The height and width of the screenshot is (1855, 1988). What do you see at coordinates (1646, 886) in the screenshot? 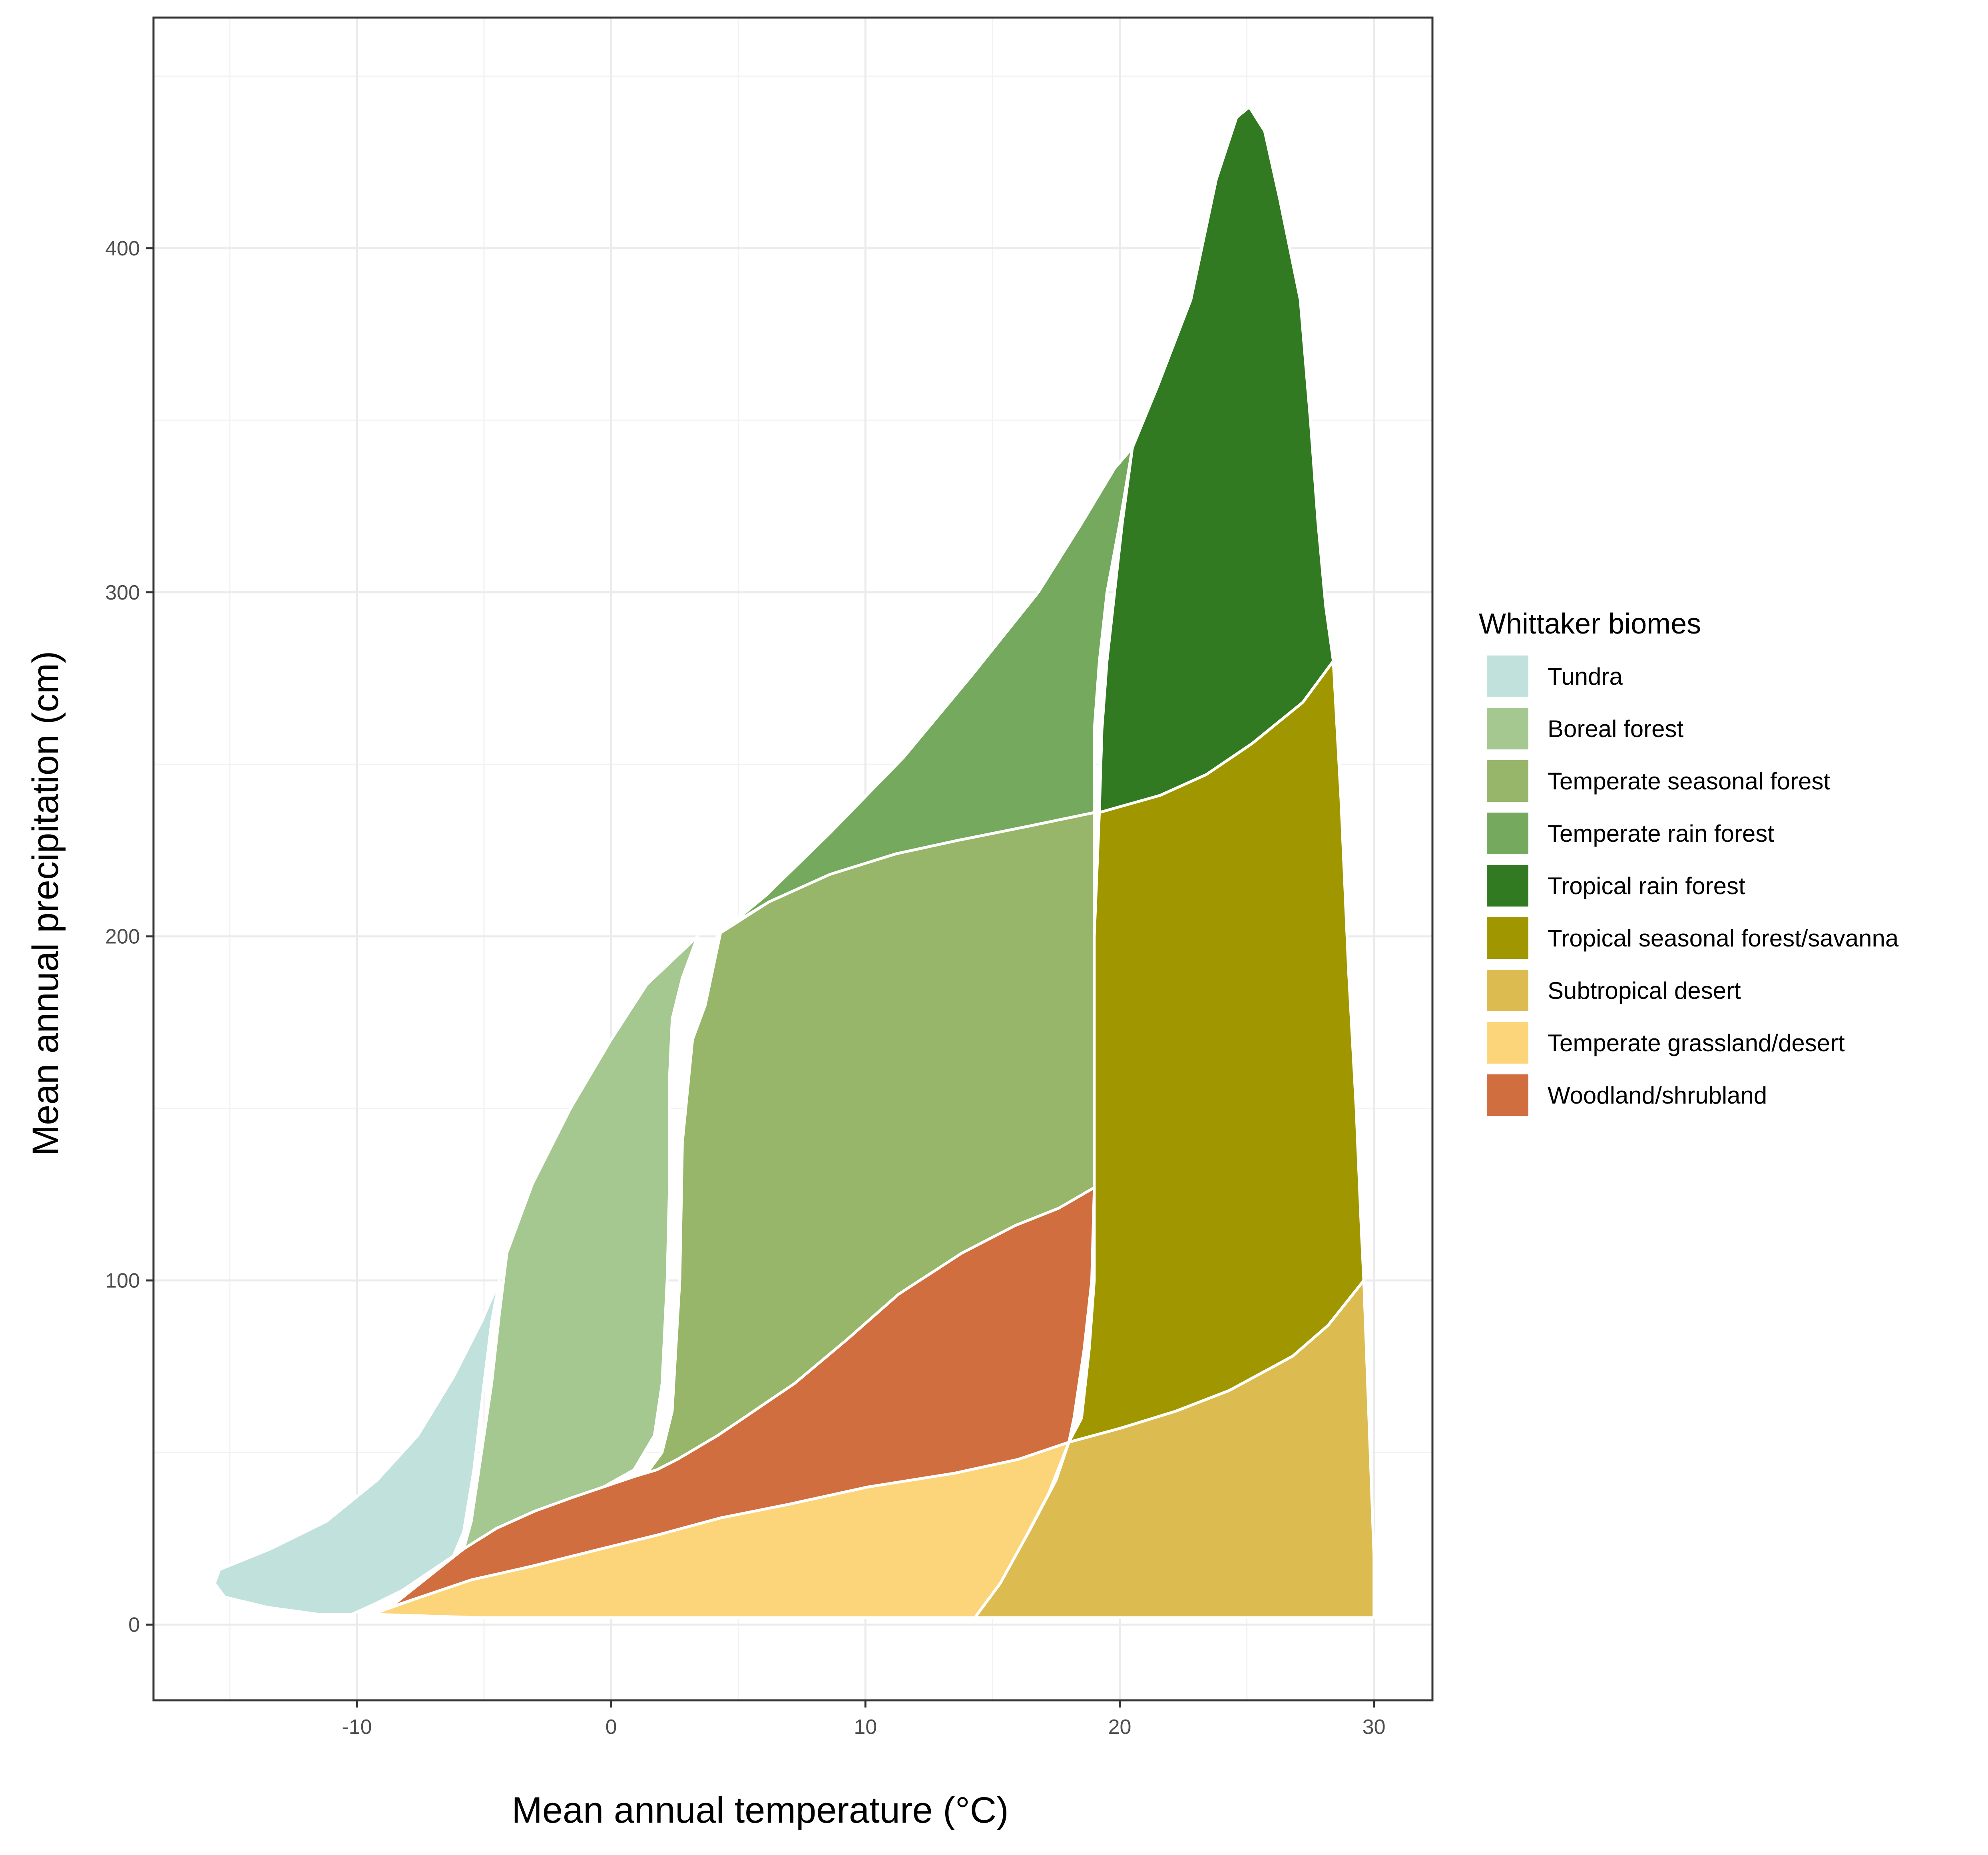
I see `legend-label-tropical-rain-forest: Tropical rain forest` at bounding box center [1646, 886].